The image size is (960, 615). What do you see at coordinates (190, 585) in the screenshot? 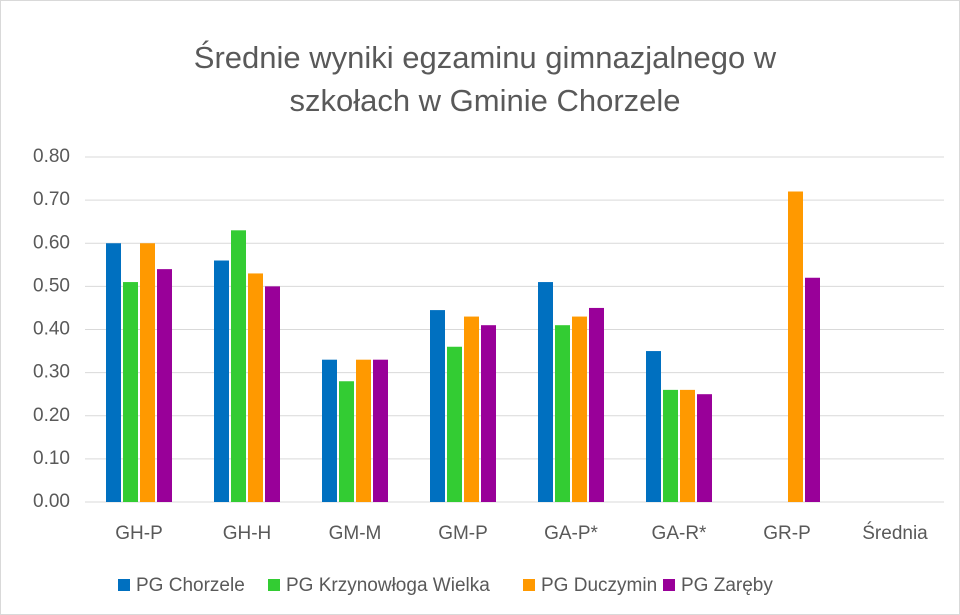
I see `legend-label: PG Chorzele` at bounding box center [190, 585].